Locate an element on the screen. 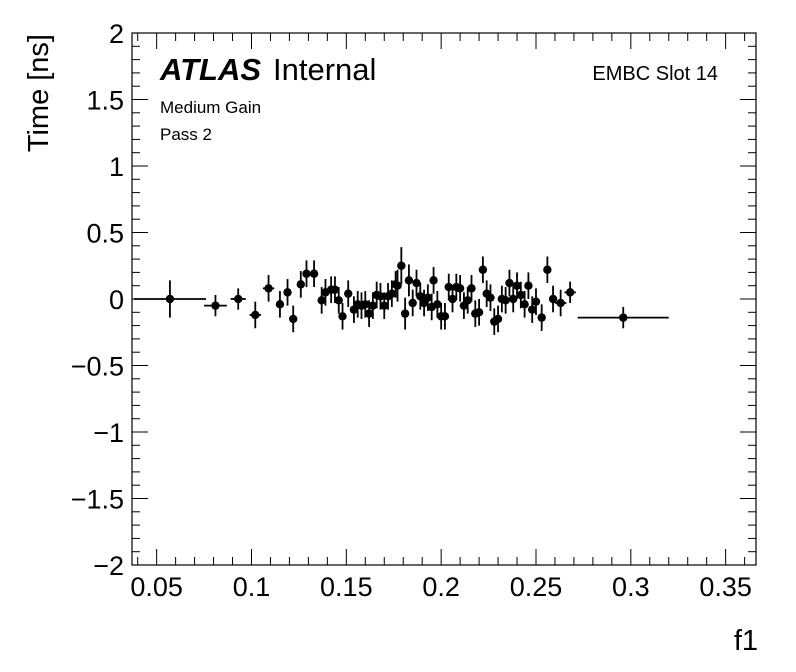 This screenshot has width=796, height=672. data-points is located at coordinates (401, 291).